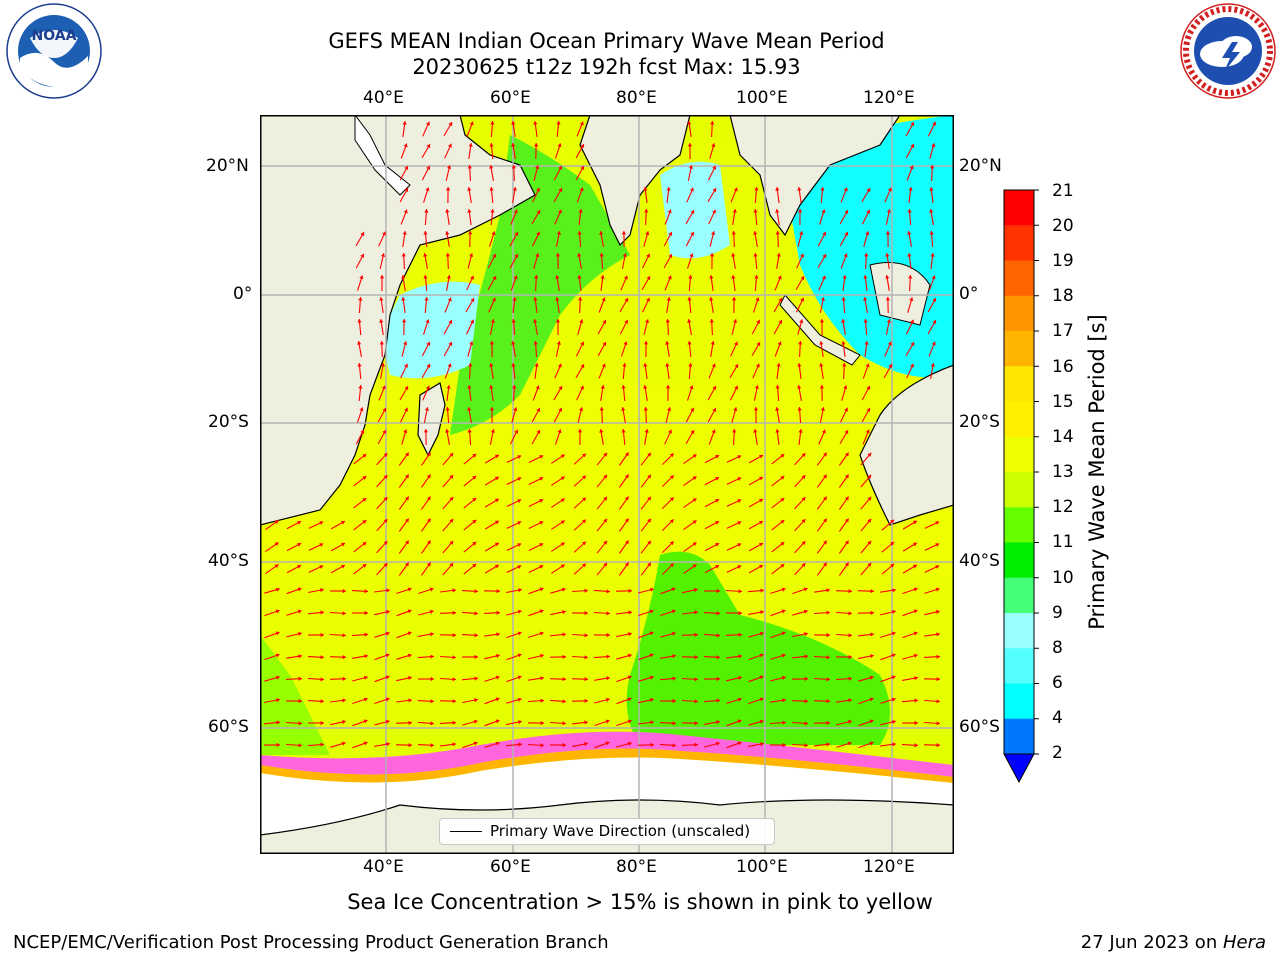 Image resolution: width=1280 pixels, height=960 pixels. What do you see at coordinates (510, 98) in the screenshot?
I see `lon-tick-top-60e: 60°E` at bounding box center [510, 98].